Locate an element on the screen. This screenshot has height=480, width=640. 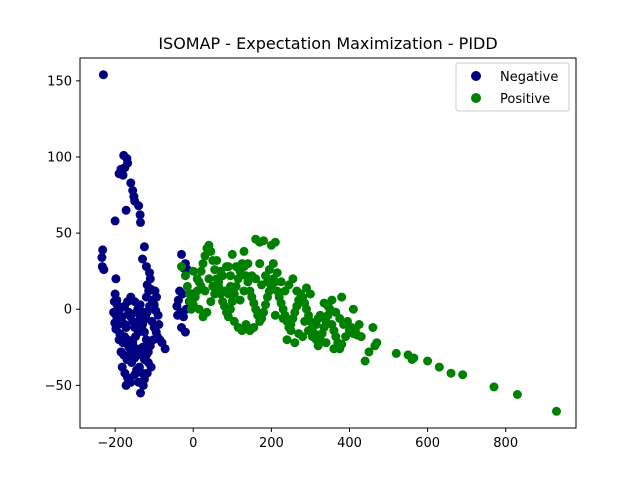
y-tick-label: 0 is located at coordinates (68, 310).